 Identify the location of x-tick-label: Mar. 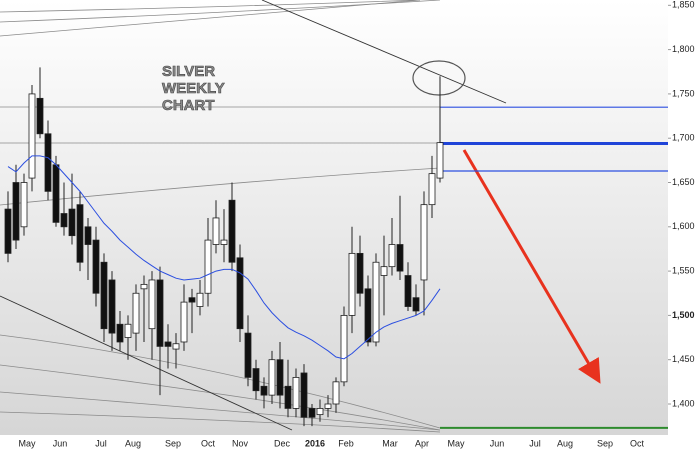
(390, 443).